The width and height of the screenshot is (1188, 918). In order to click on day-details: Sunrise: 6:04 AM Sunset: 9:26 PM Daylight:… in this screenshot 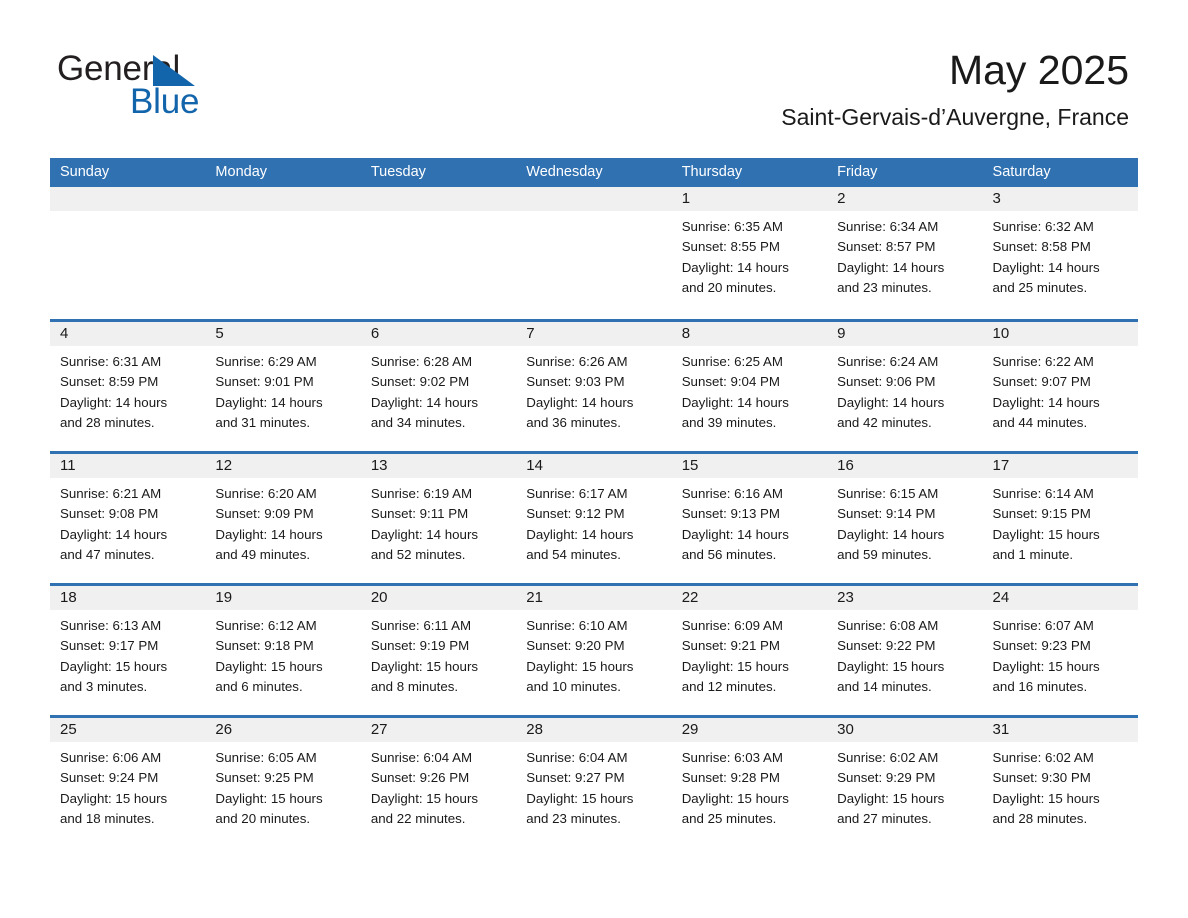, I will do `click(438, 785)`.